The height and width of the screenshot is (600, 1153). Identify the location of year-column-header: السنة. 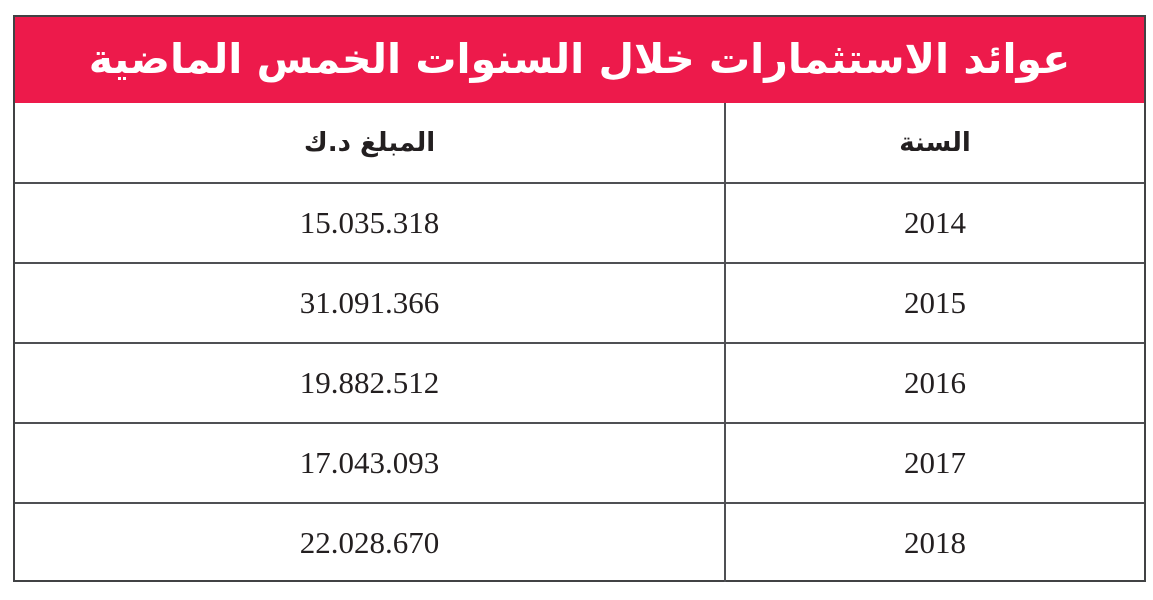
(934, 142).